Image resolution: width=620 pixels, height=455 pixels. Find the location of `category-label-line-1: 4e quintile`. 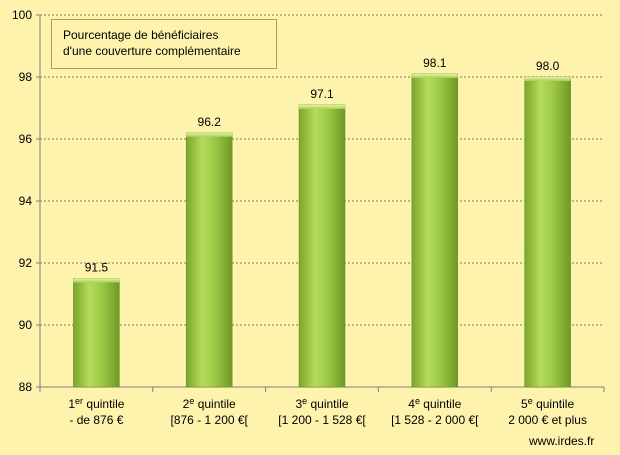

category-label-line-1: 4e quintile is located at coordinates (434, 403).